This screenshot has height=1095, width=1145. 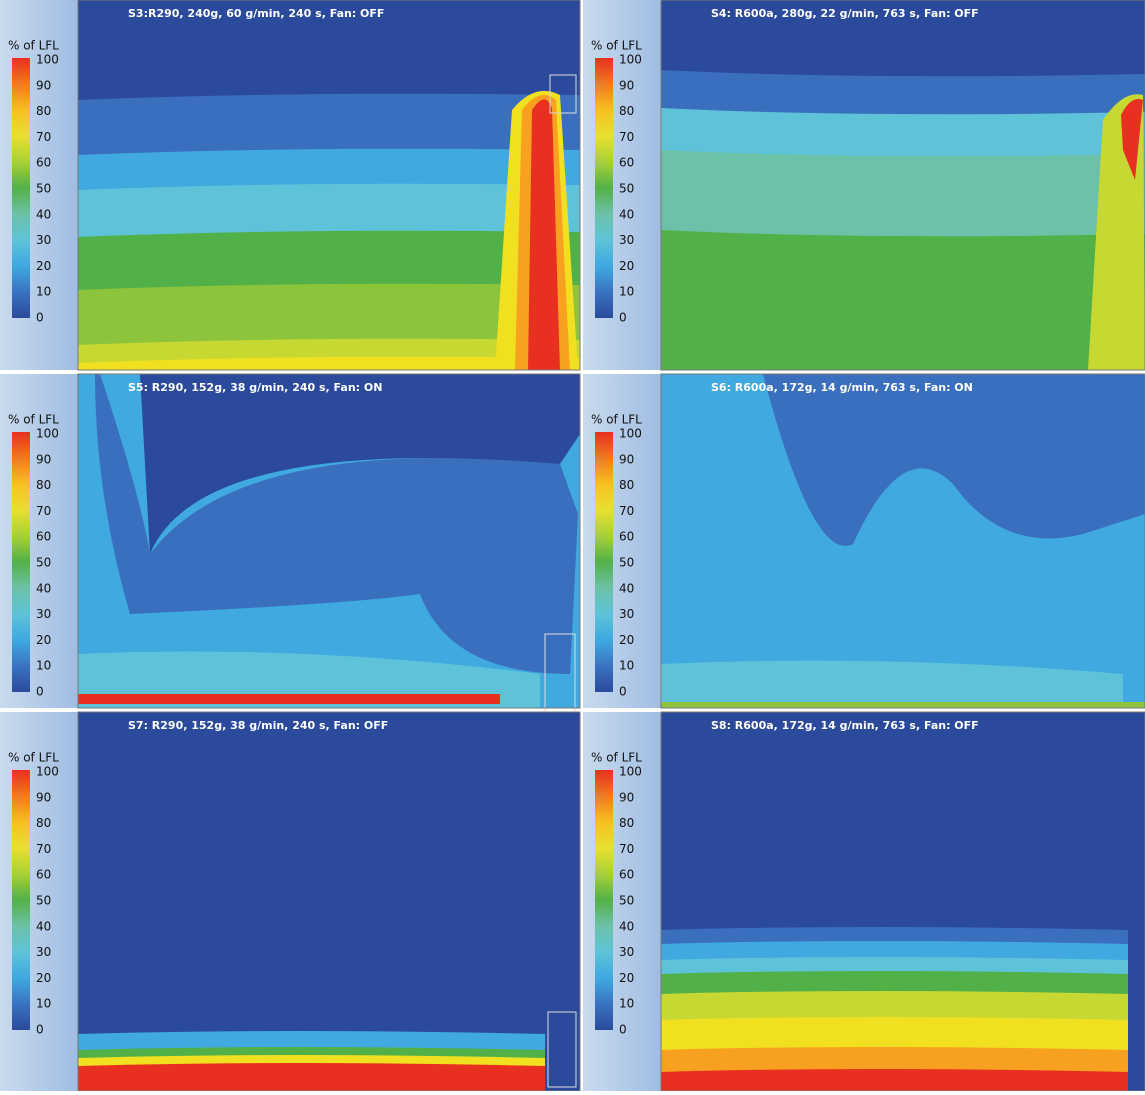 I want to click on panel-title: S5: R290, 152g, 38 g/min, 240 s, Fan: ON, so click(x=255, y=387).